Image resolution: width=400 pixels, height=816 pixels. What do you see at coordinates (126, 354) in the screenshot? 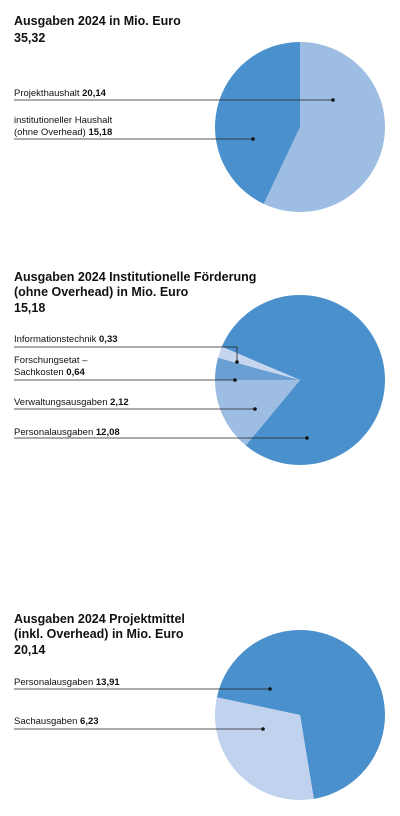
I see `leader-line` at bounding box center [126, 354].